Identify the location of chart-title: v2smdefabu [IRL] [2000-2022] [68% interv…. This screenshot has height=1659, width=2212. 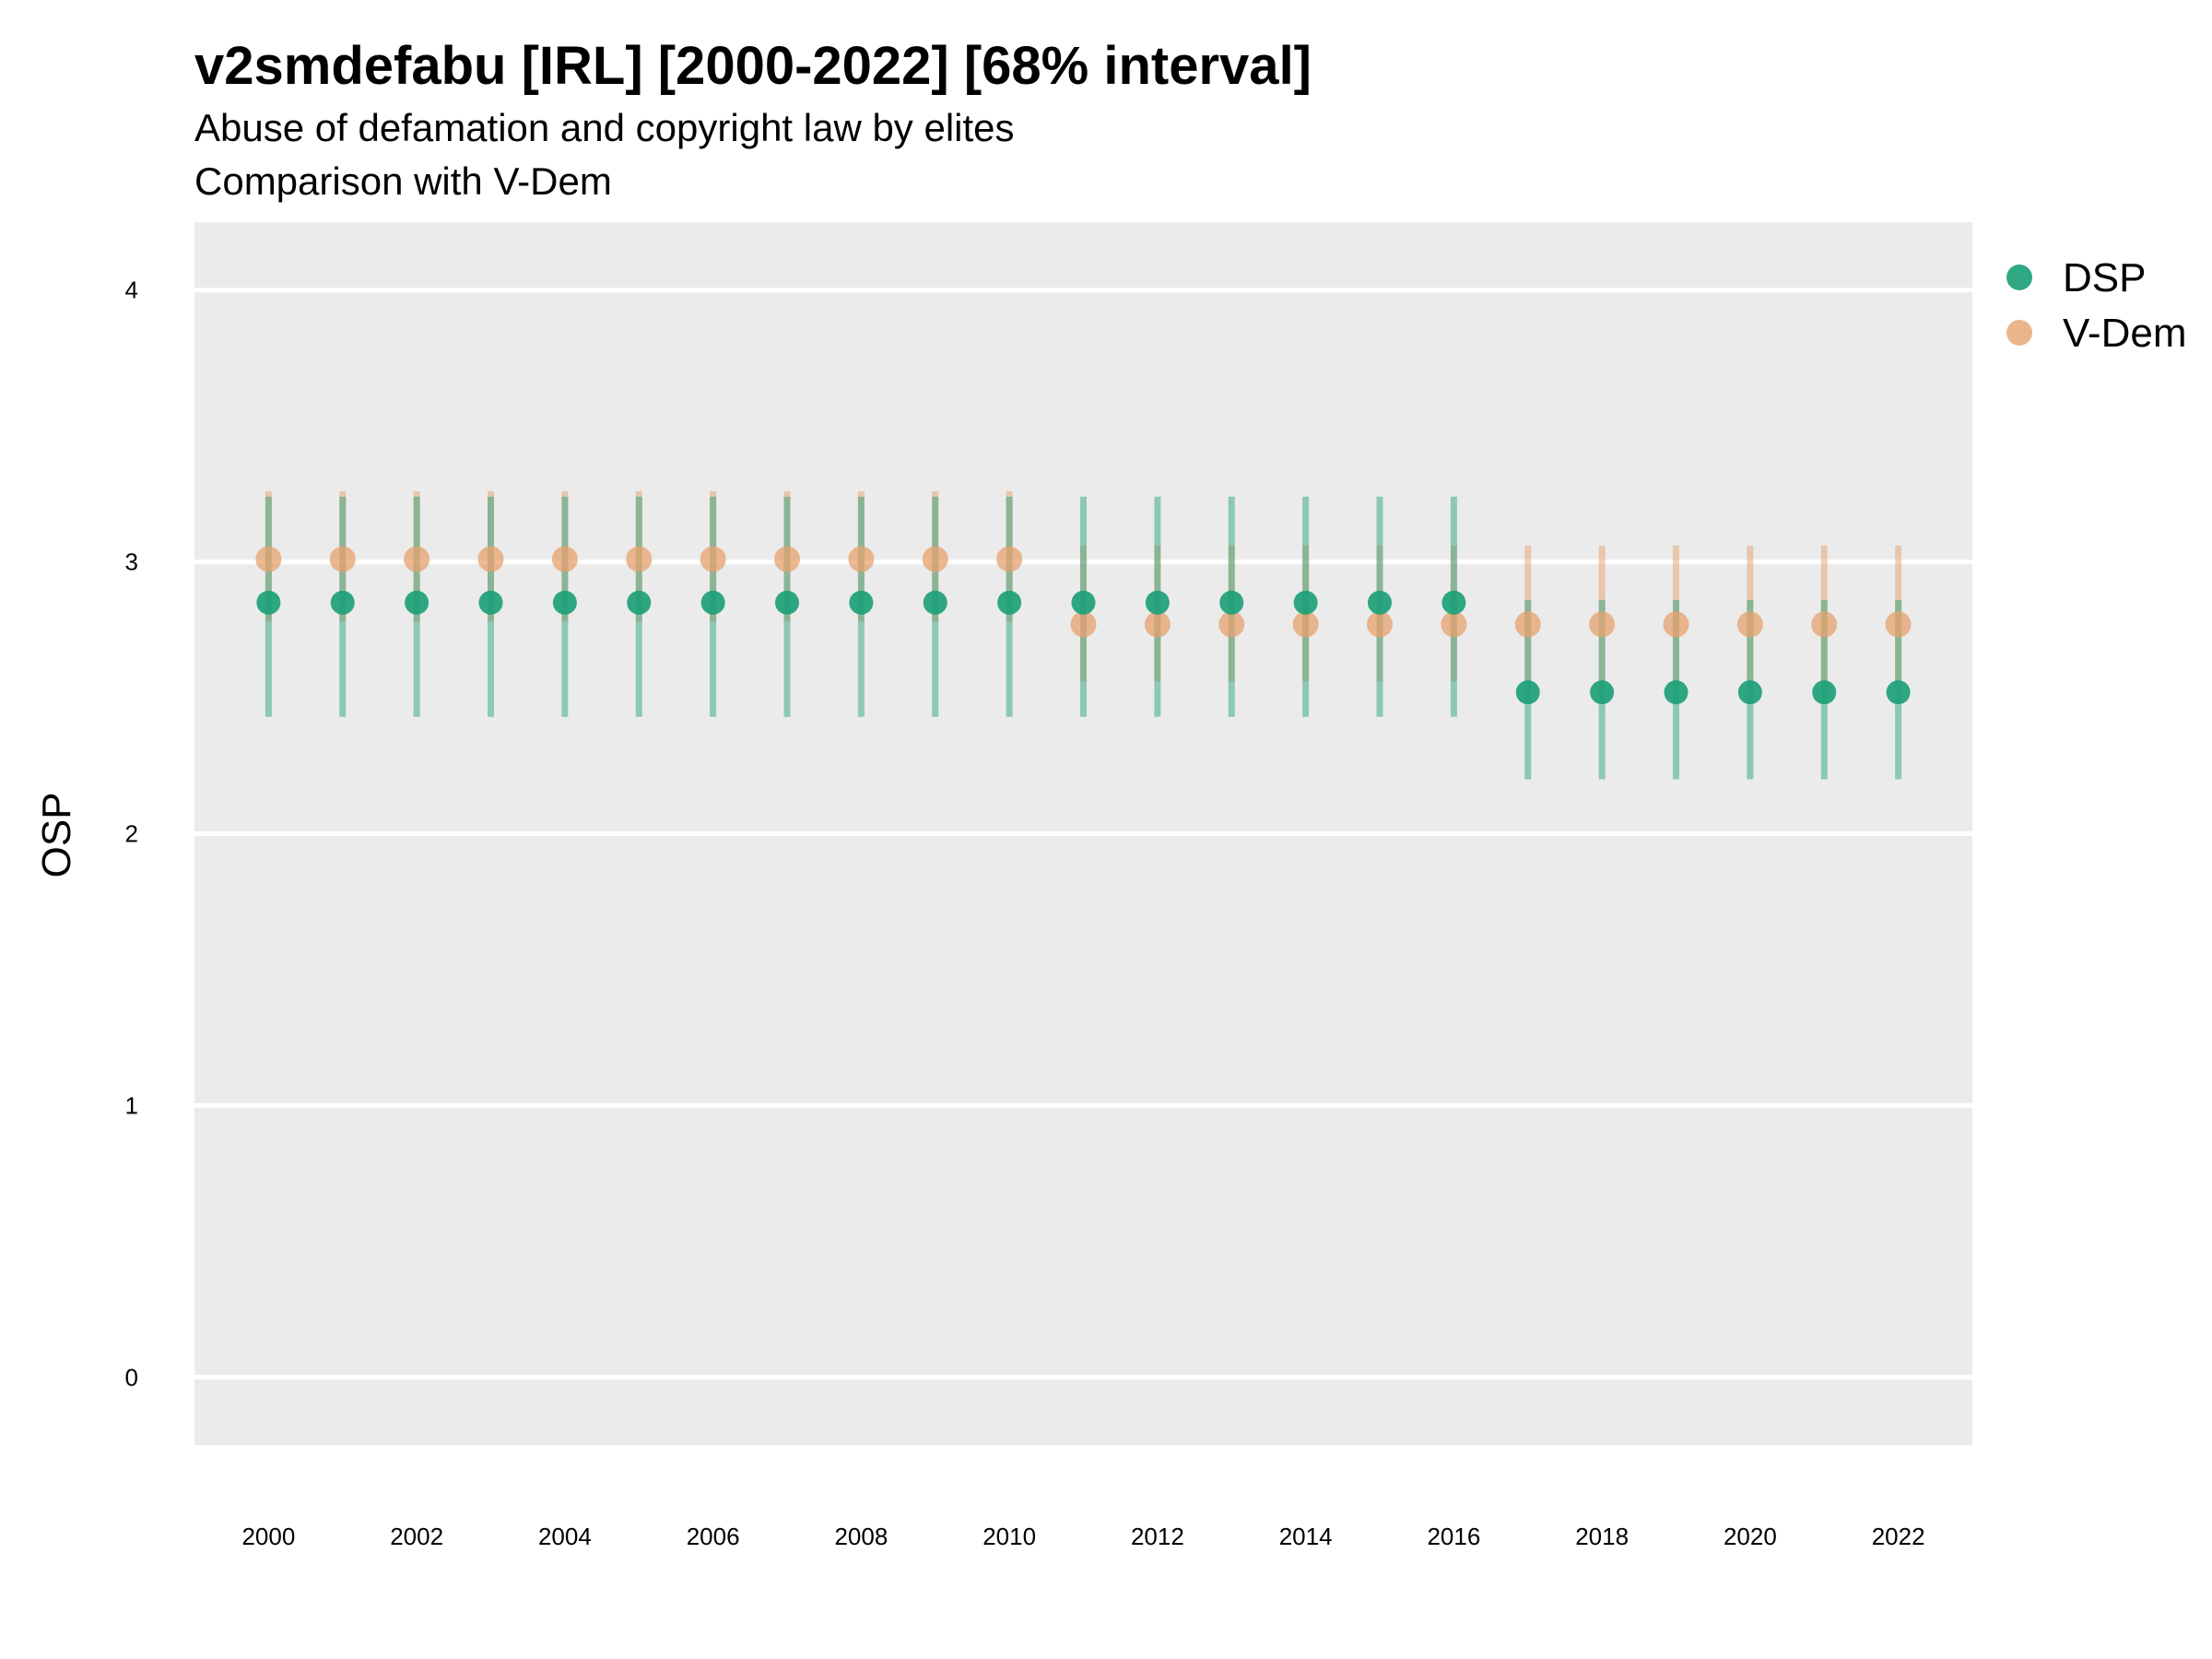
(753, 66).